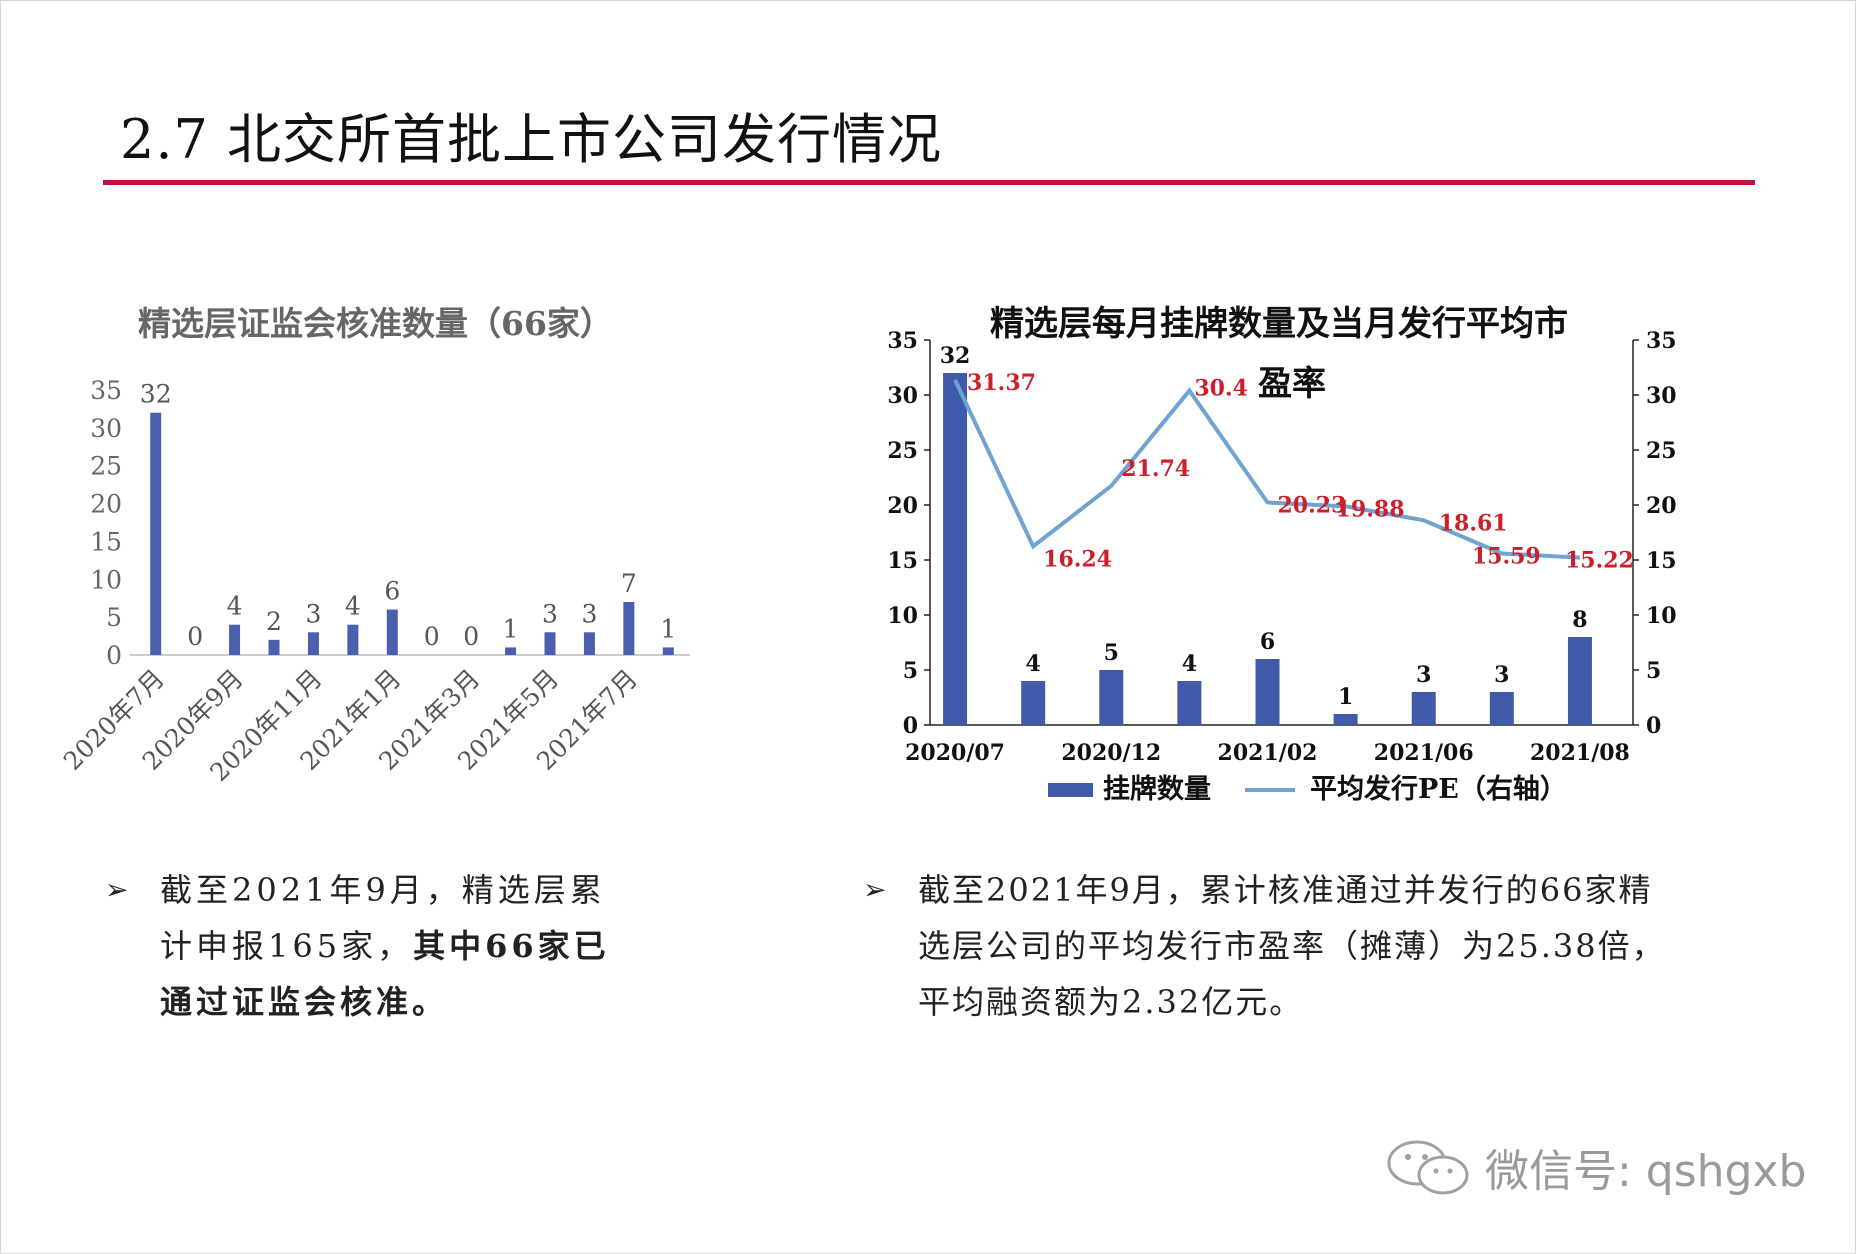  I want to click on right-bar-label: 5, so click(1111, 653).